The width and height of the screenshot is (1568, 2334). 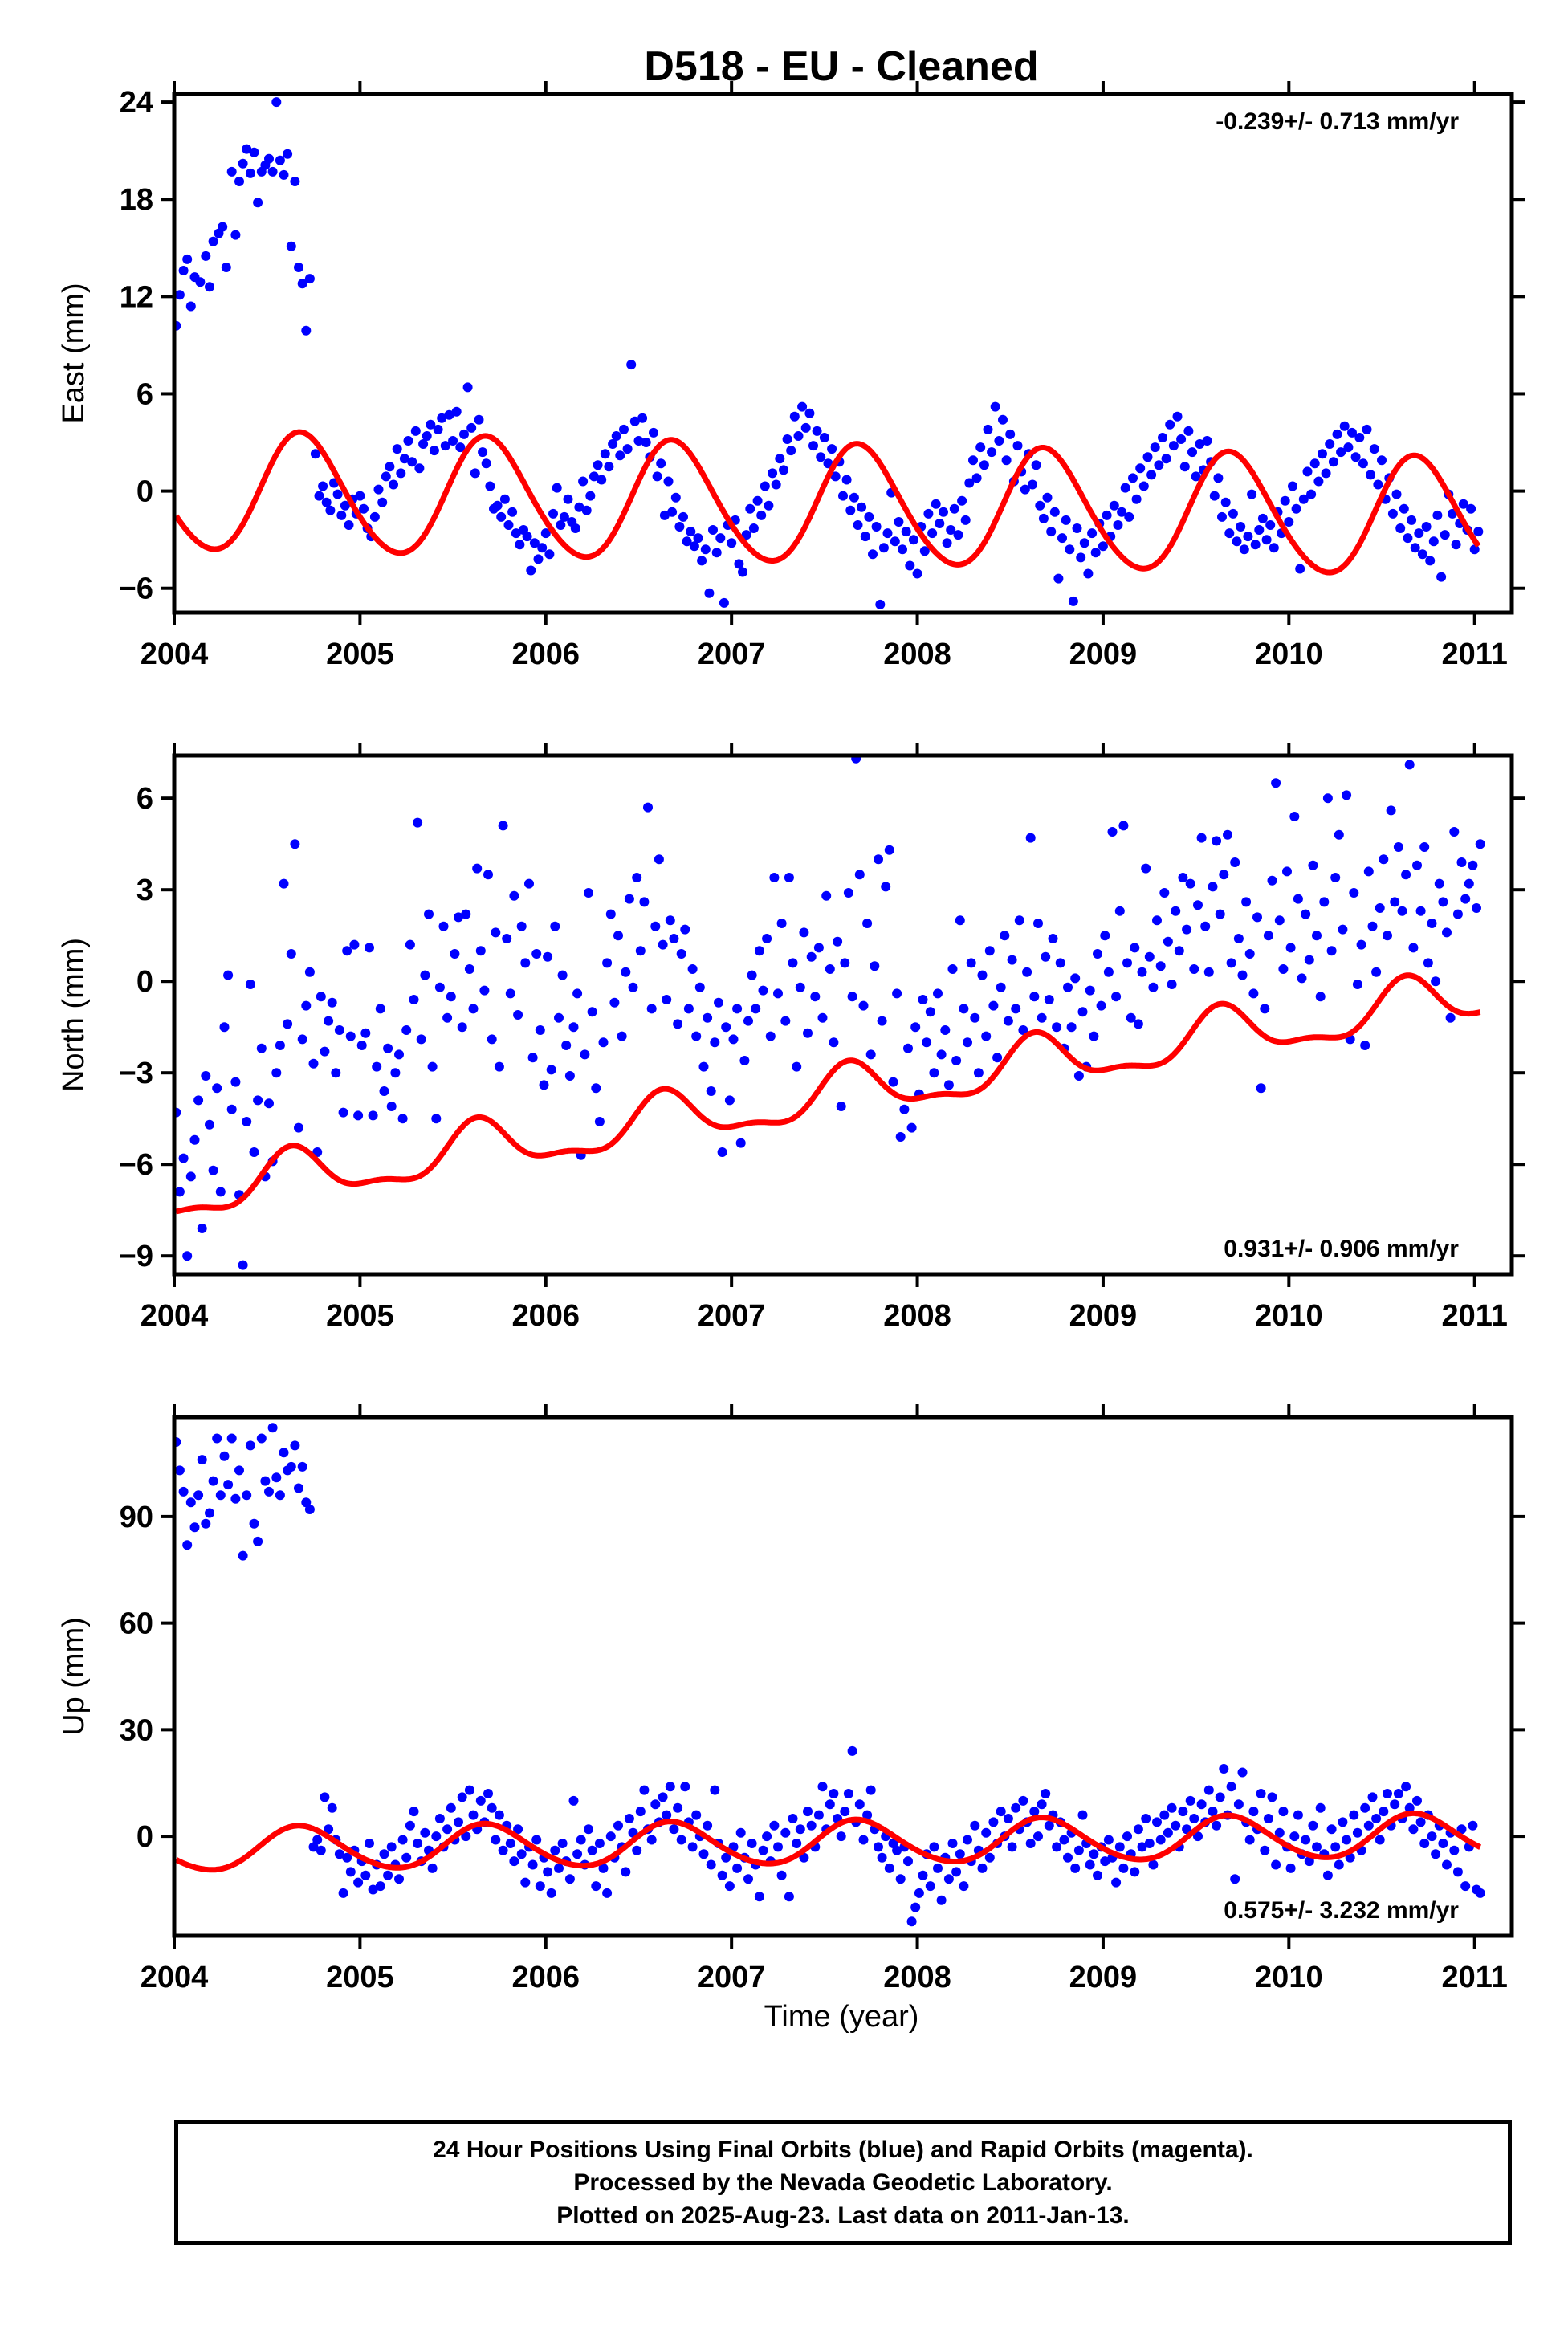 I want to click on y-axis-label: East (mm), so click(x=74, y=353).